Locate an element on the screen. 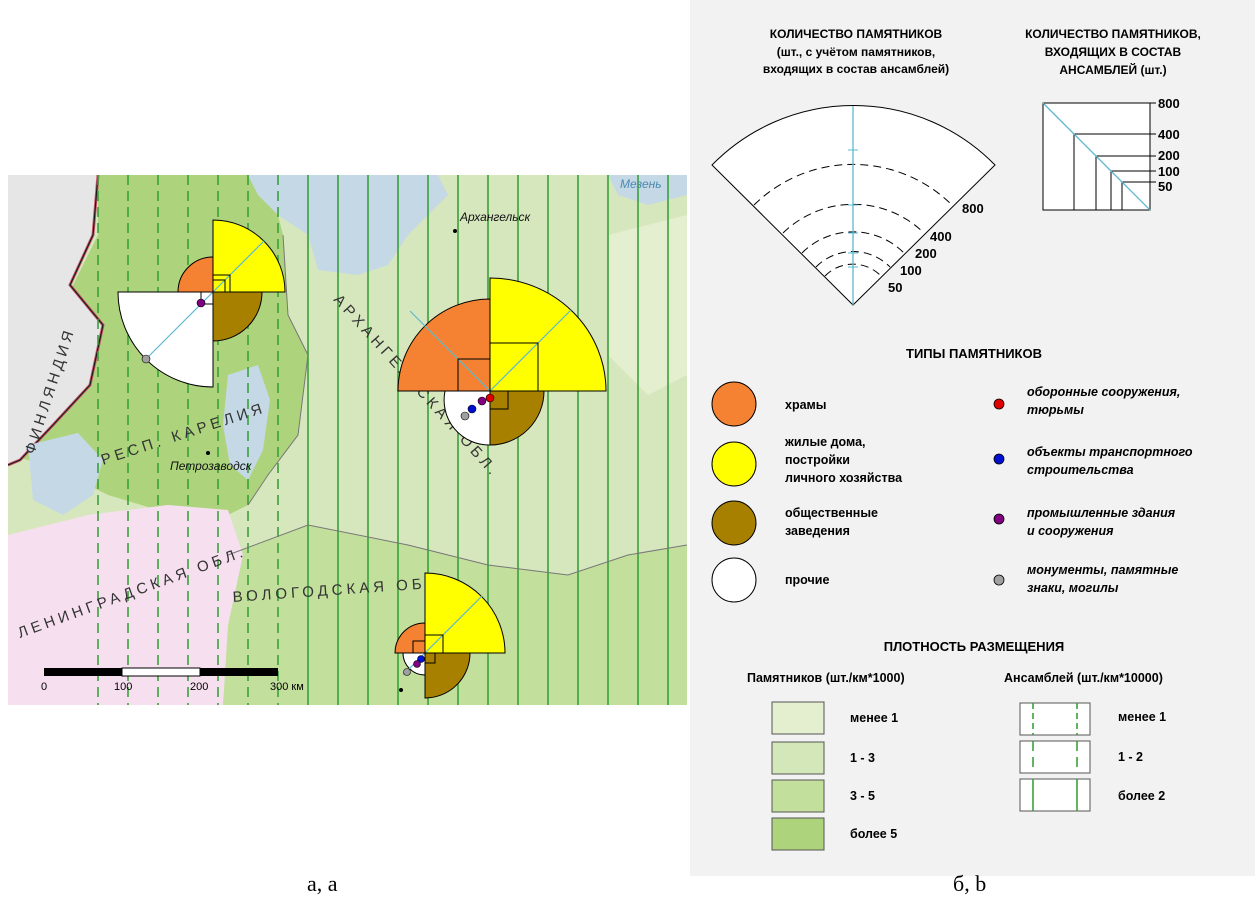  monument-class-3: 3 - 5 is located at coordinates (823, 796).